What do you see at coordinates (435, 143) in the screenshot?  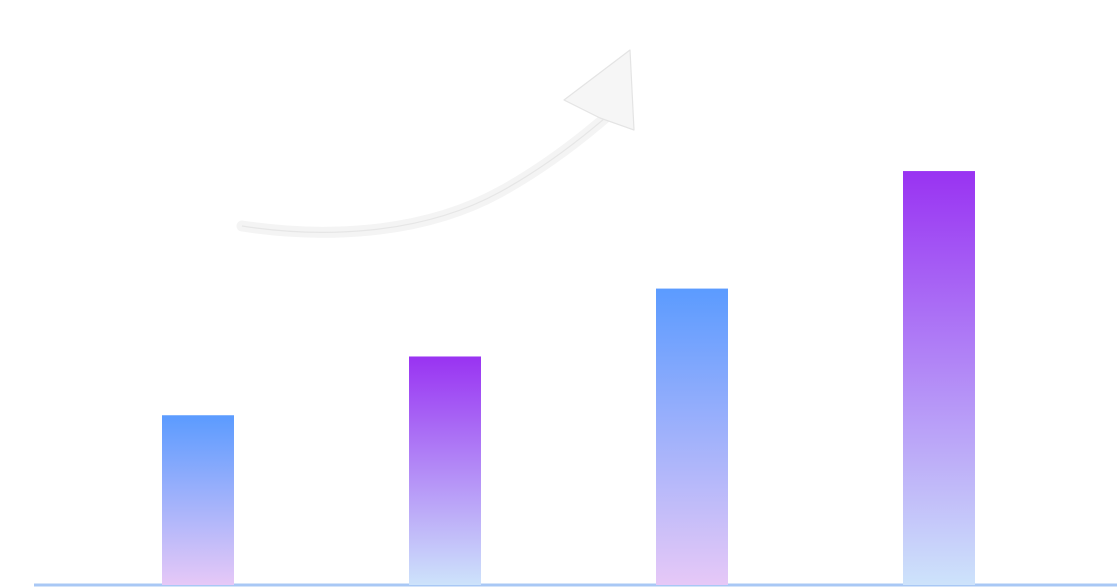 I see `trend-arrow-icon` at bounding box center [435, 143].